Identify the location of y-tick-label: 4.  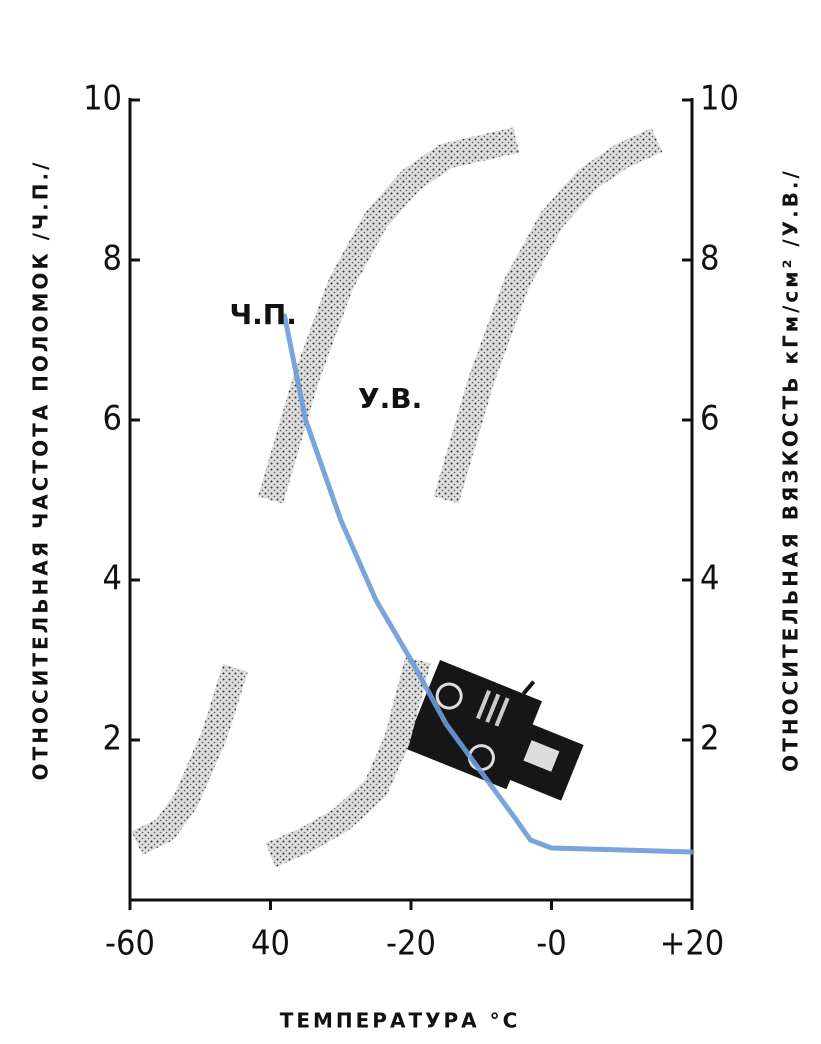
(112, 579).